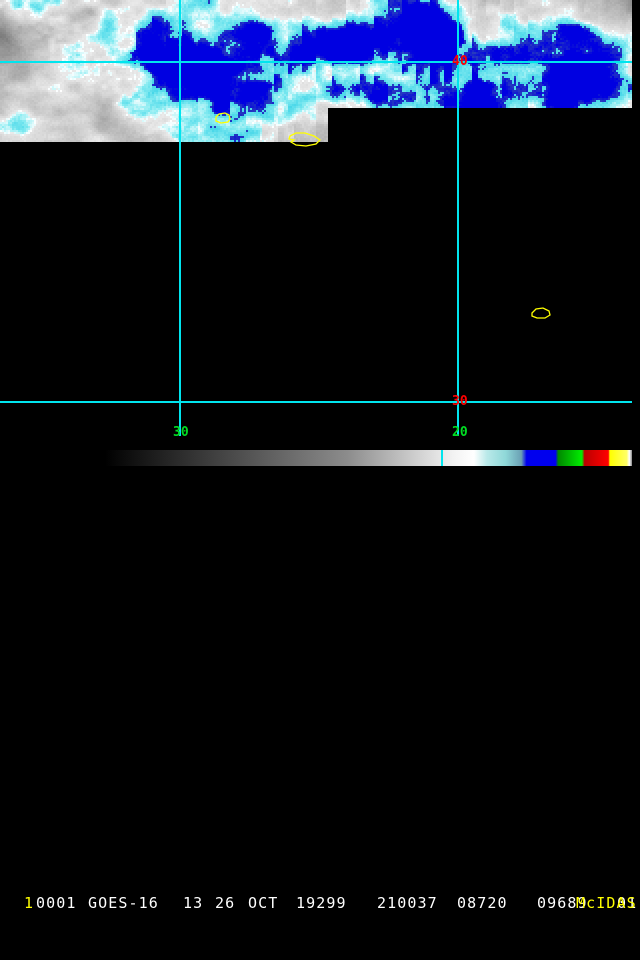  What do you see at coordinates (460, 401) in the screenshot?
I see `latitude-label-30: 30` at bounding box center [460, 401].